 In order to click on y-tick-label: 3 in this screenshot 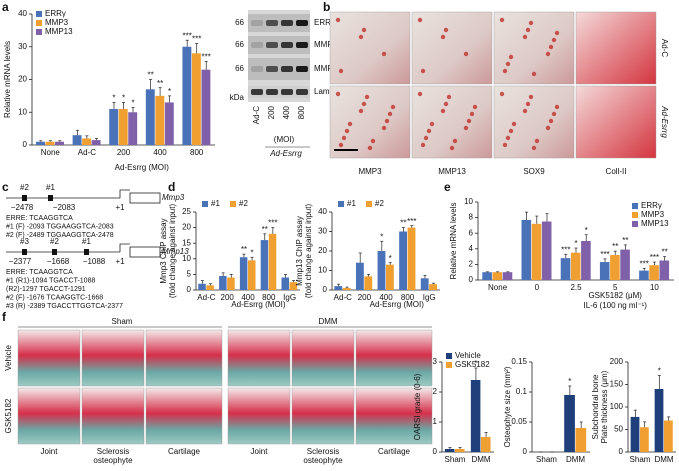, I will do `click(435, 361)`.